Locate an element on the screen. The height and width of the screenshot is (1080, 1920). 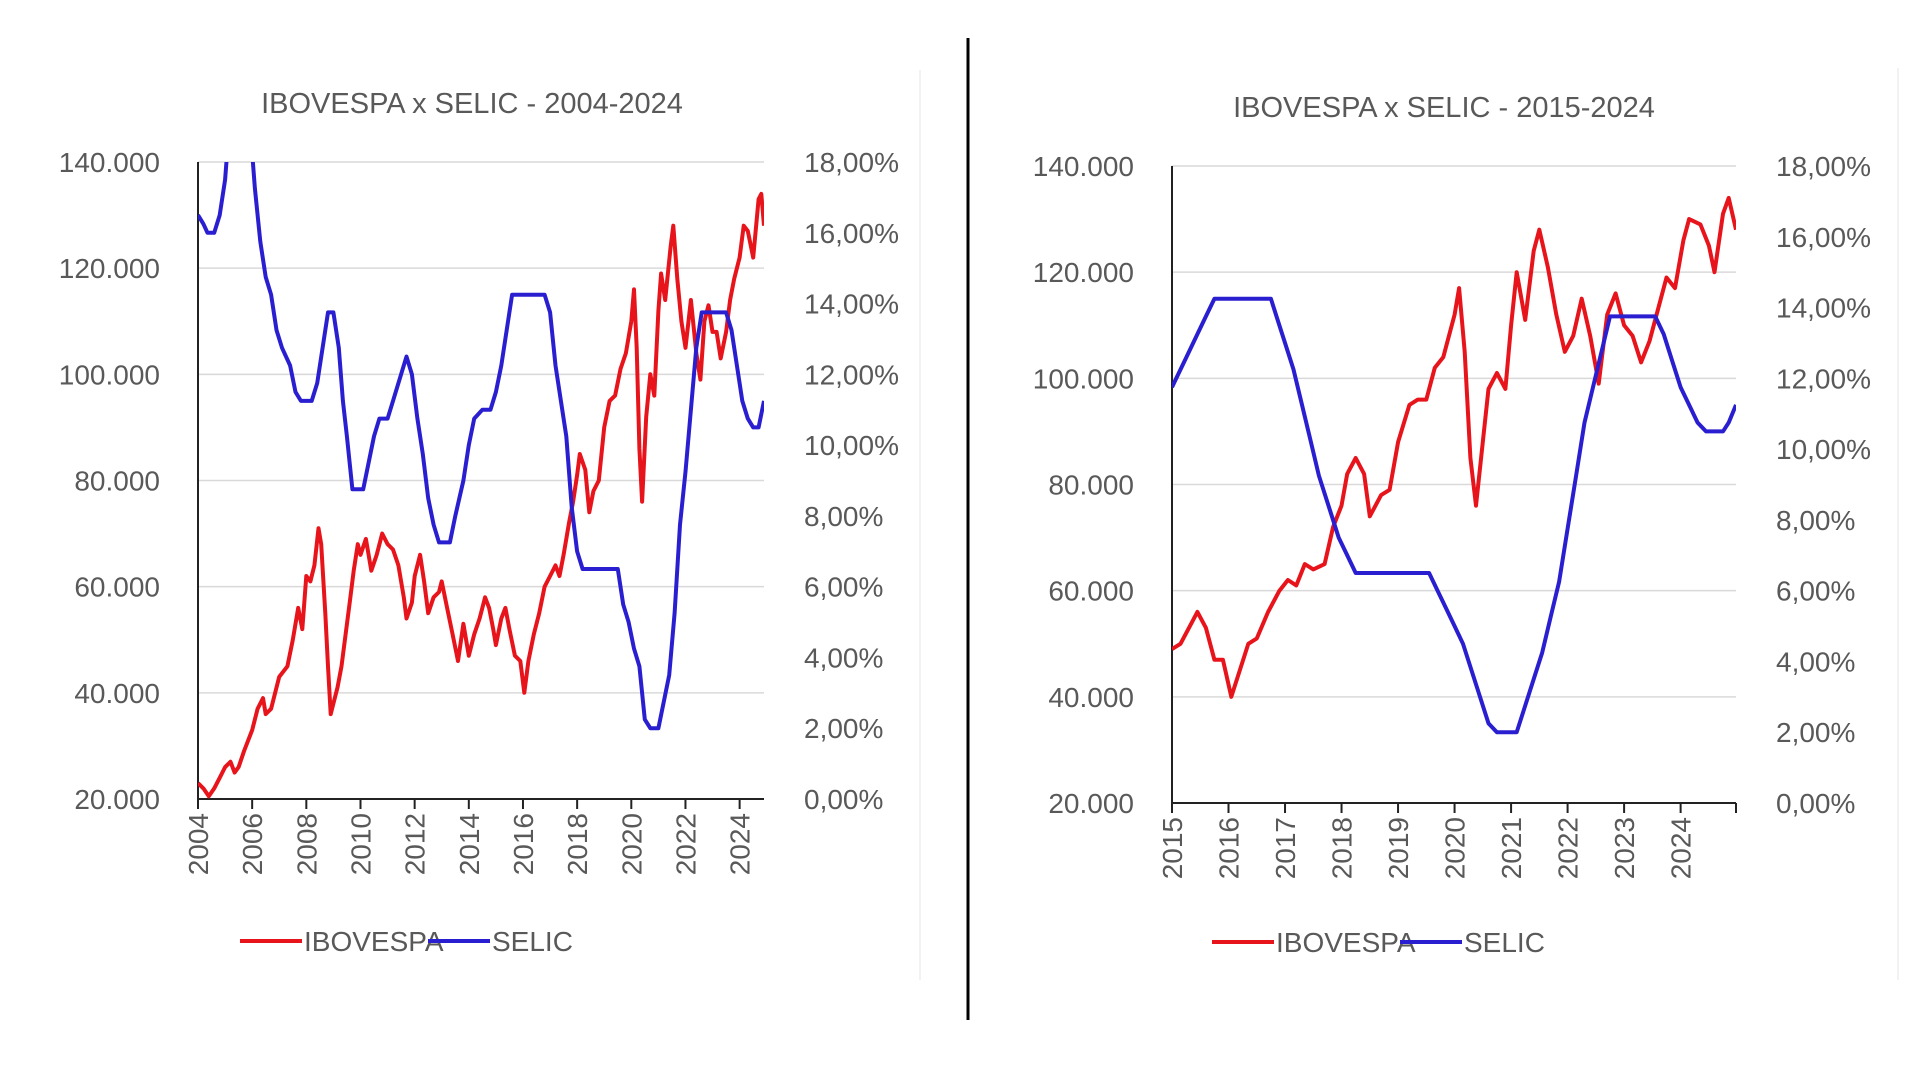
x-tick-label: 2012 is located at coordinates (415, 844).